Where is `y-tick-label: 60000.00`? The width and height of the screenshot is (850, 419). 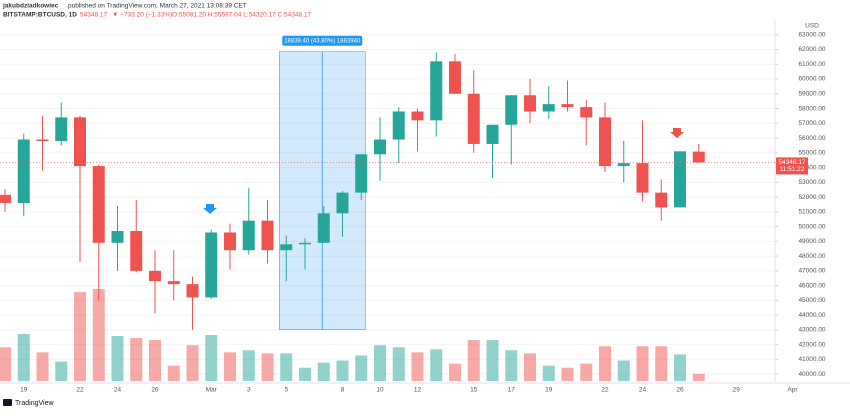 y-tick-label: 60000.00 is located at coordinates (811, 79).